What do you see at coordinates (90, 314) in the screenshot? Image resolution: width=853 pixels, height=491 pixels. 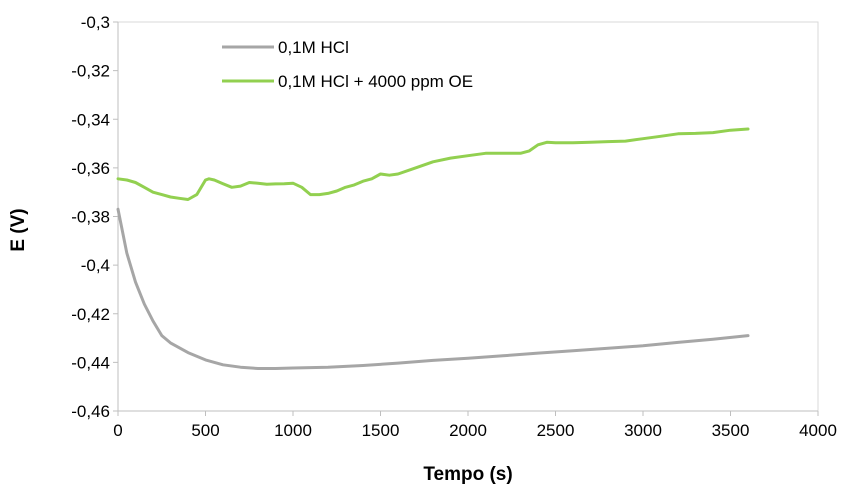 I see `y-tick-label: -0,42` at bounding box center [90, 314].